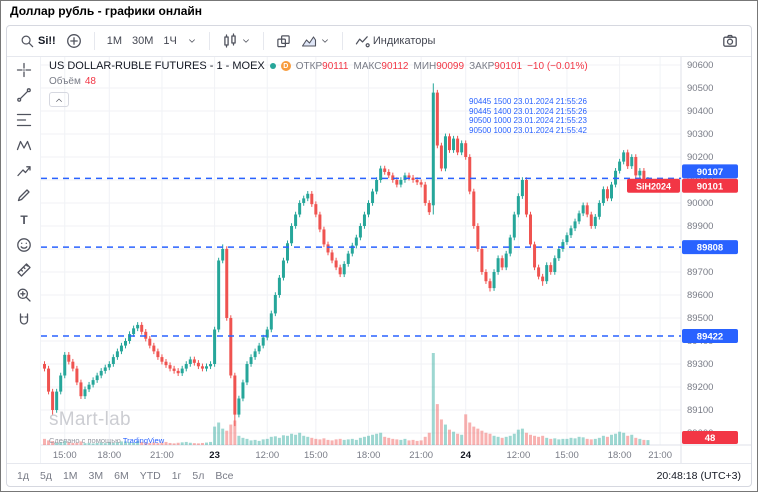 The image size is (758, 492). I want to click on xabcd-pattern-tool-button, so click(24, 147).